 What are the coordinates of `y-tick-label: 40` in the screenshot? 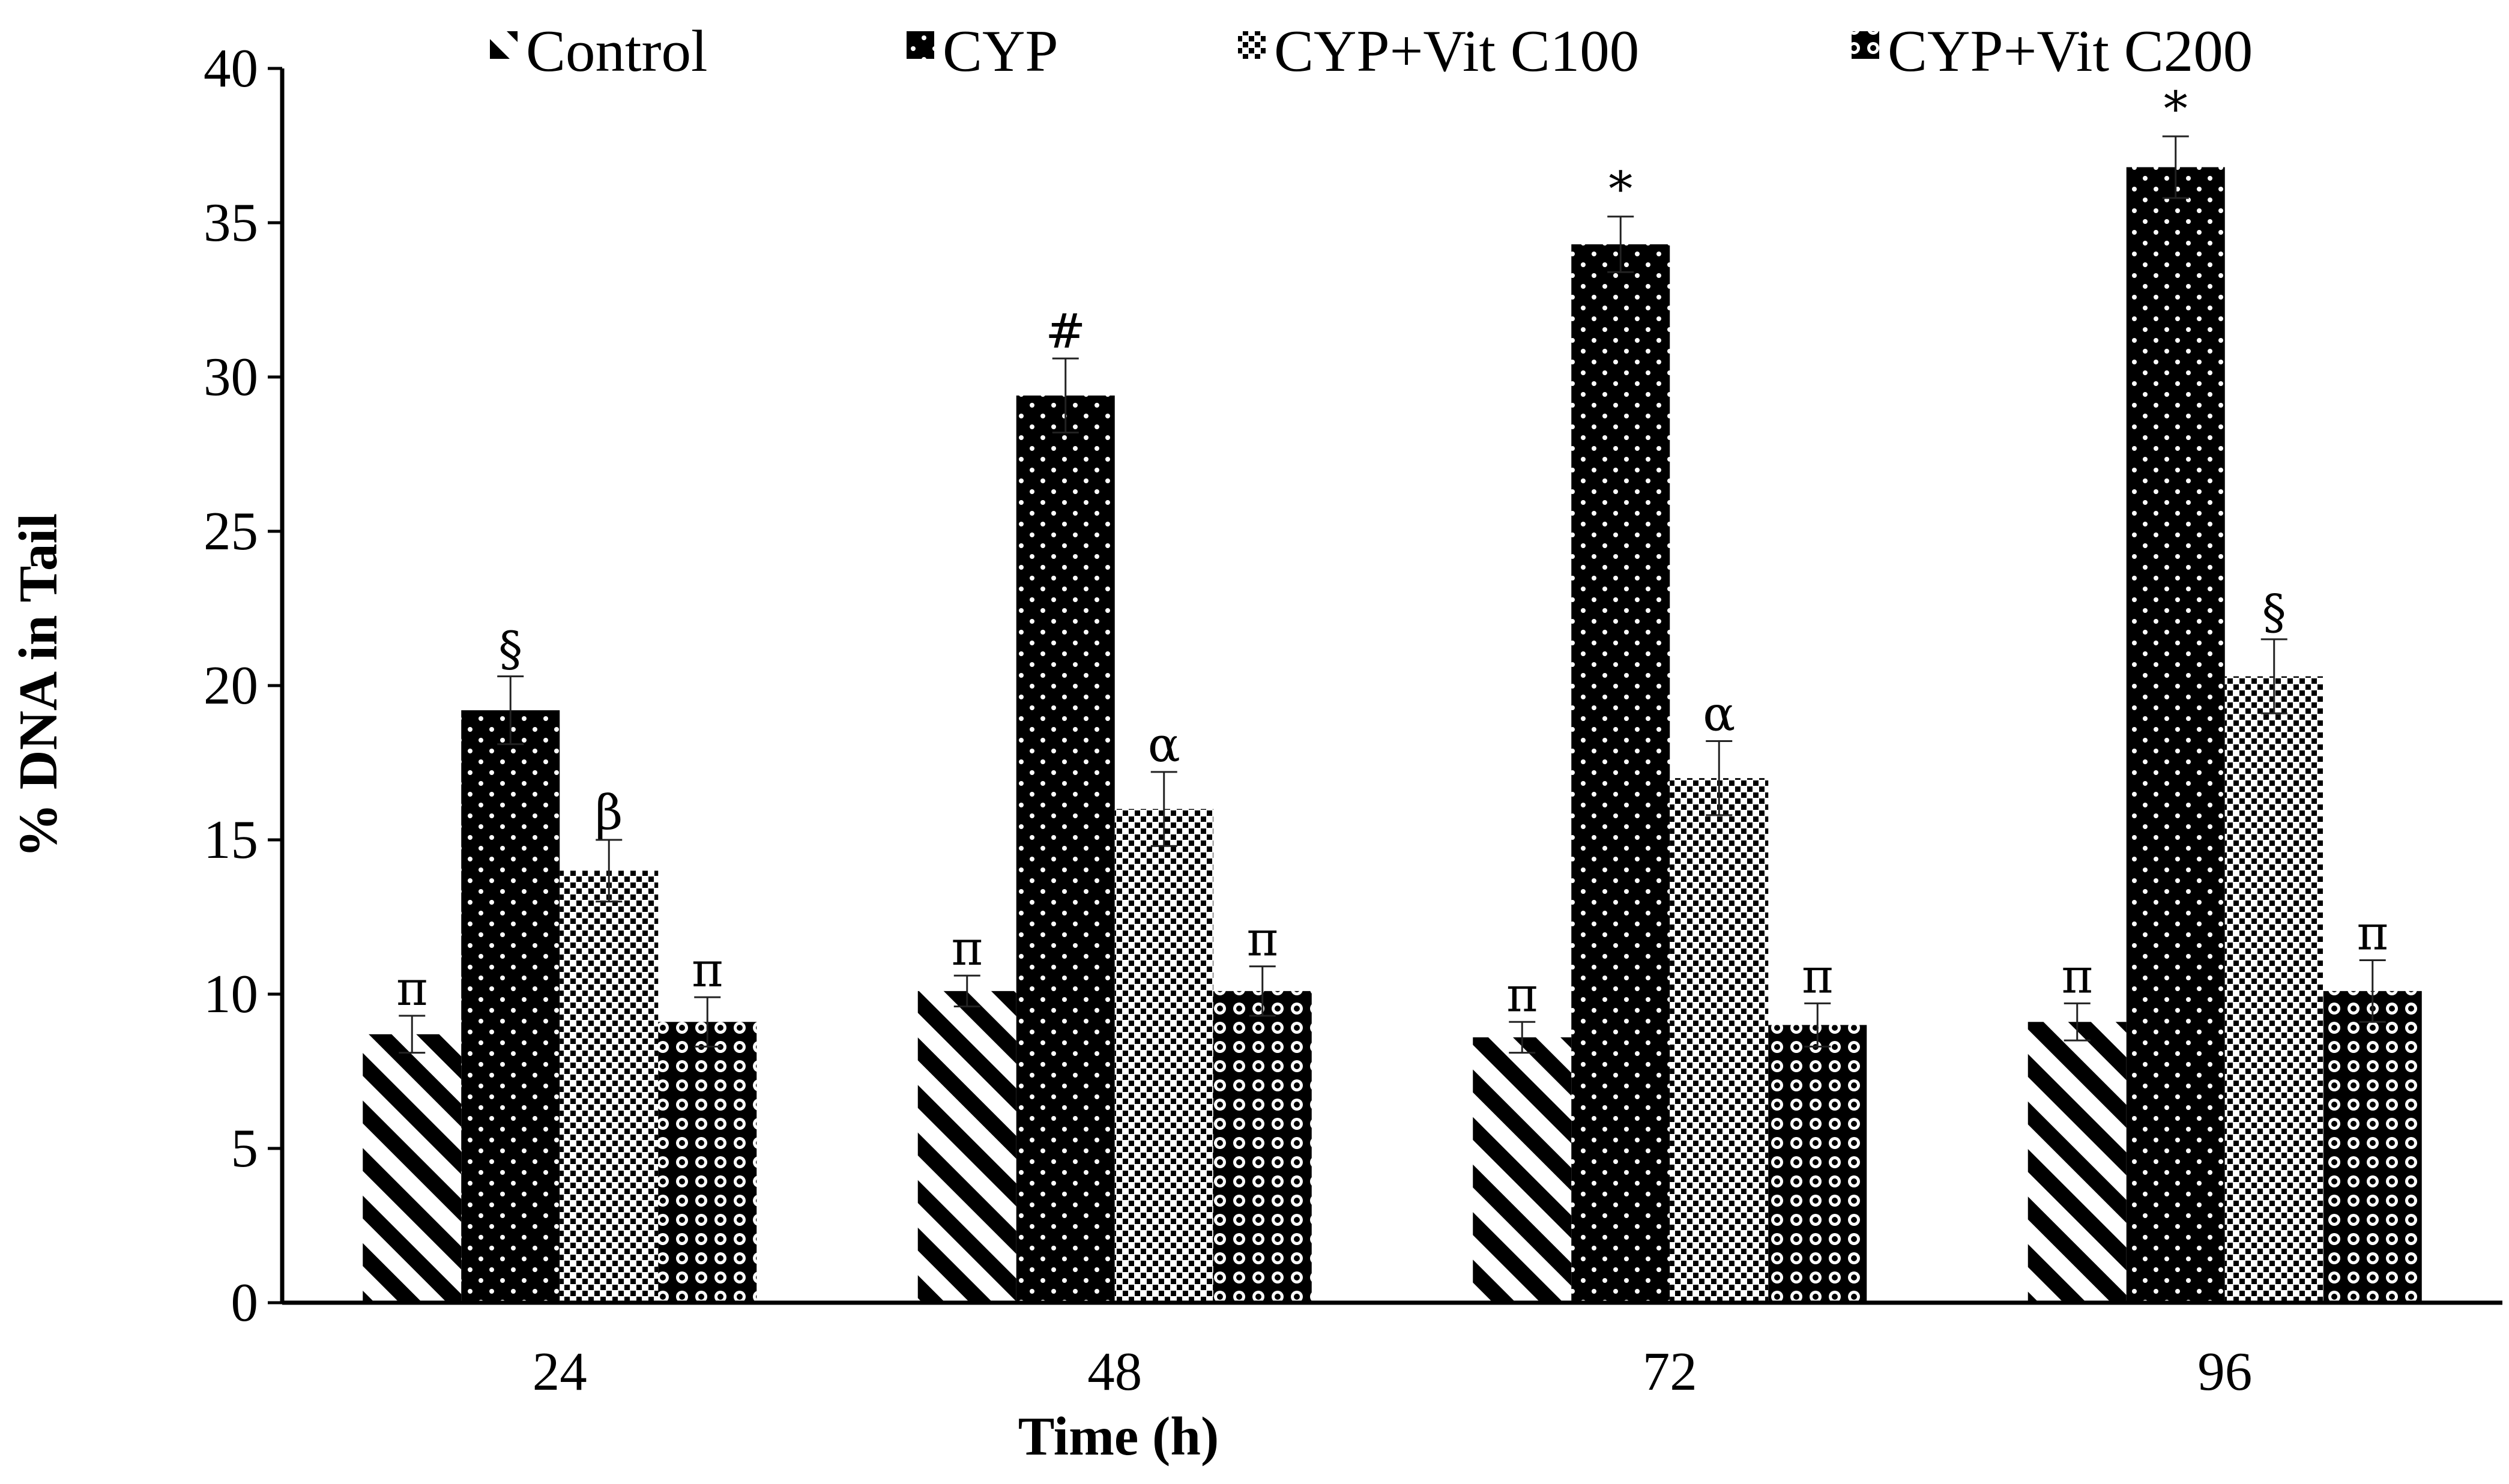 It's located at (231, 68).